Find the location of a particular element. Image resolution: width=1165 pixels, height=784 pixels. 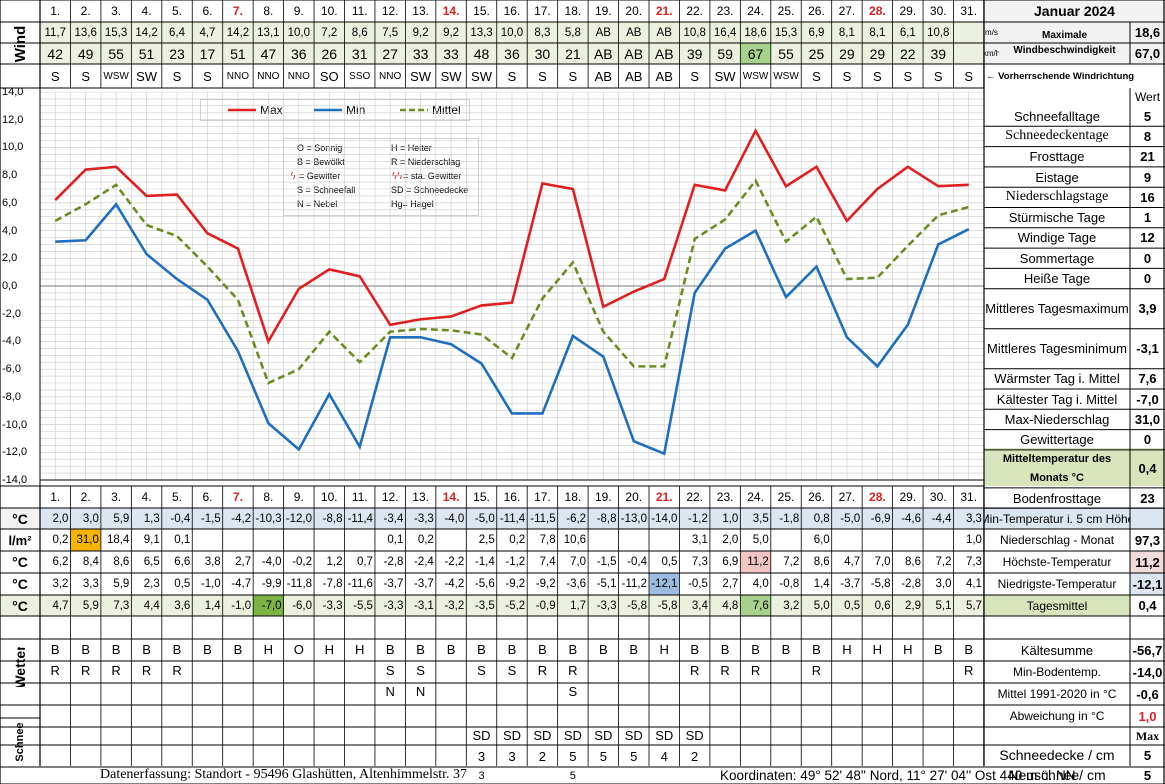

unit-label: °C is located at coordinates (20, 584).